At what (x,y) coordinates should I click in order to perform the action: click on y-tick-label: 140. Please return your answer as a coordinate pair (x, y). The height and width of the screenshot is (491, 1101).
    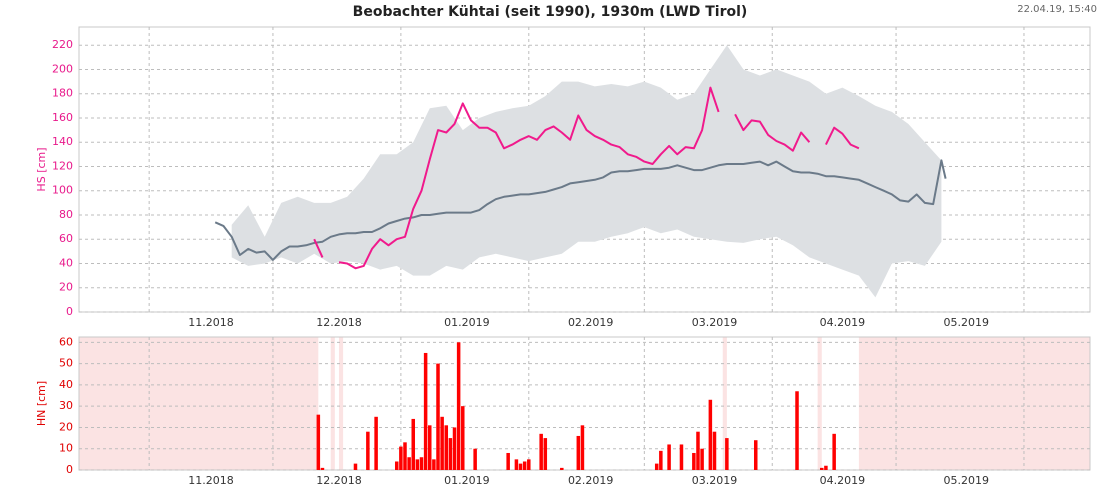
    Looking at the image, I should click on (62, 141).